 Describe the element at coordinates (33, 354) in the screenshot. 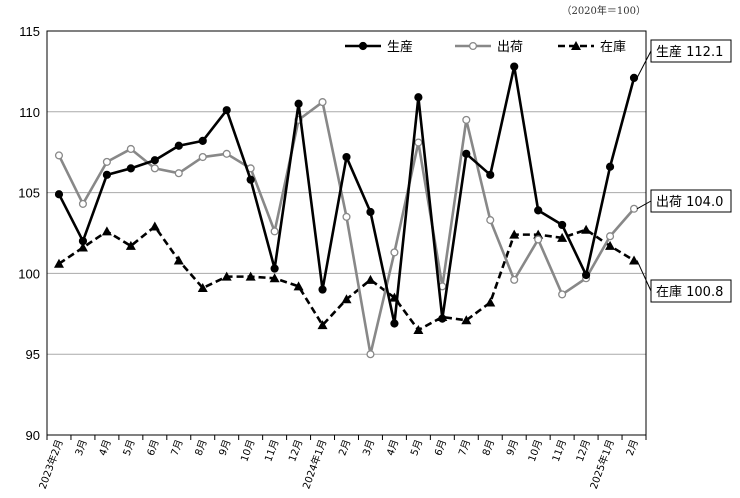

I see `y-tick-label: 95` at that location.